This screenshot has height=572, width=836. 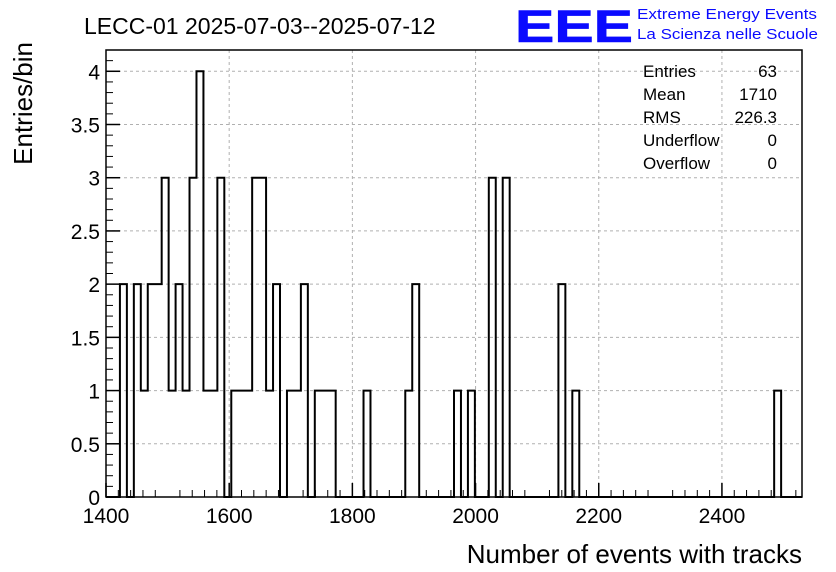 What do you see at coordinates (106, 516) in the screenshot?
I see `x-tick-label: 1400` at bounding box center [106, 516].